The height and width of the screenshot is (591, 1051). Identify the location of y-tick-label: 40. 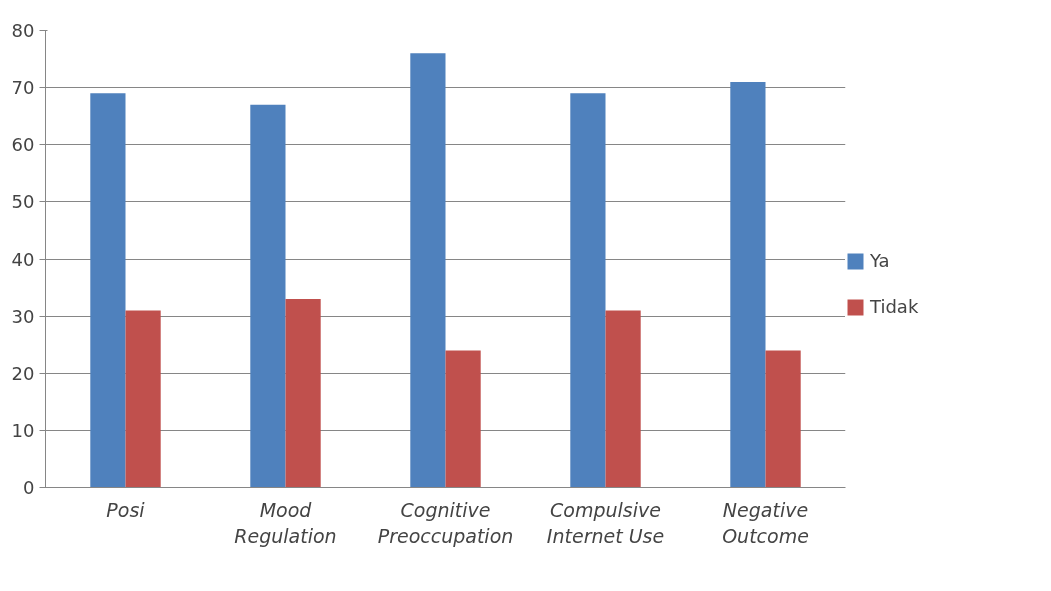
(23, 259).